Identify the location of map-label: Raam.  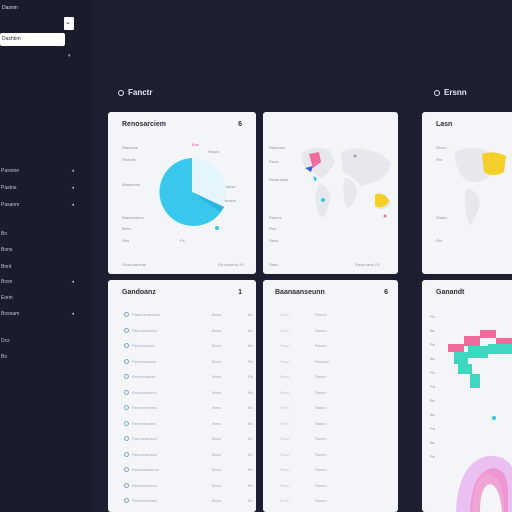
(441, 217).